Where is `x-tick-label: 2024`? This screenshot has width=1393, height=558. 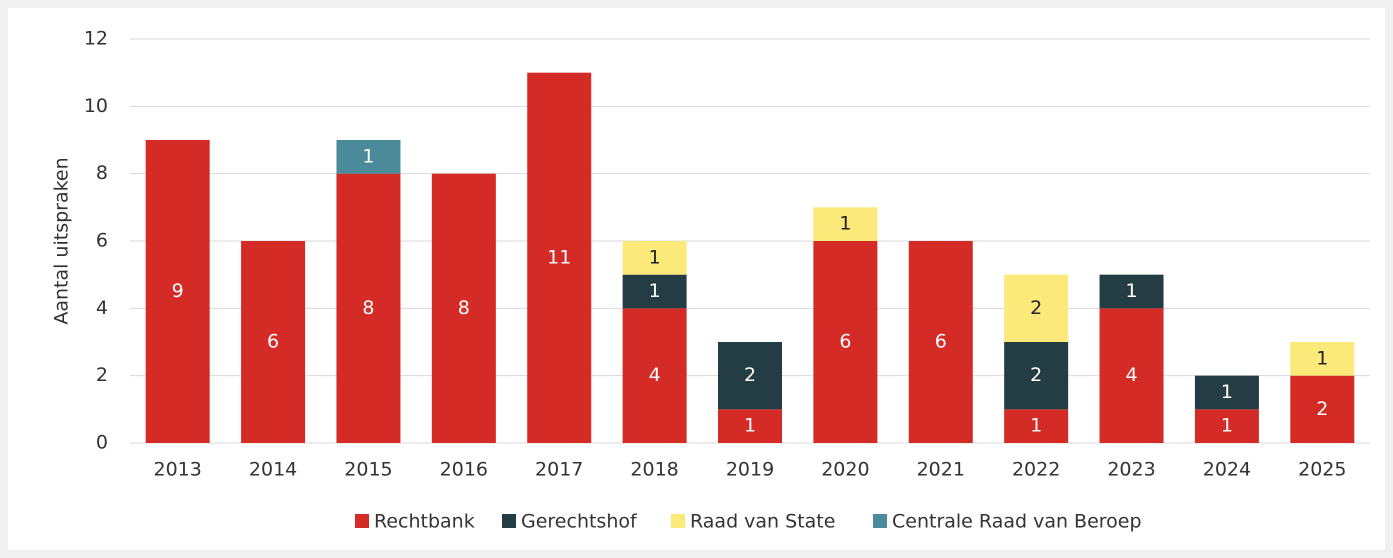 x-tick-label: 2024 is located at coordinates (1227, 470).